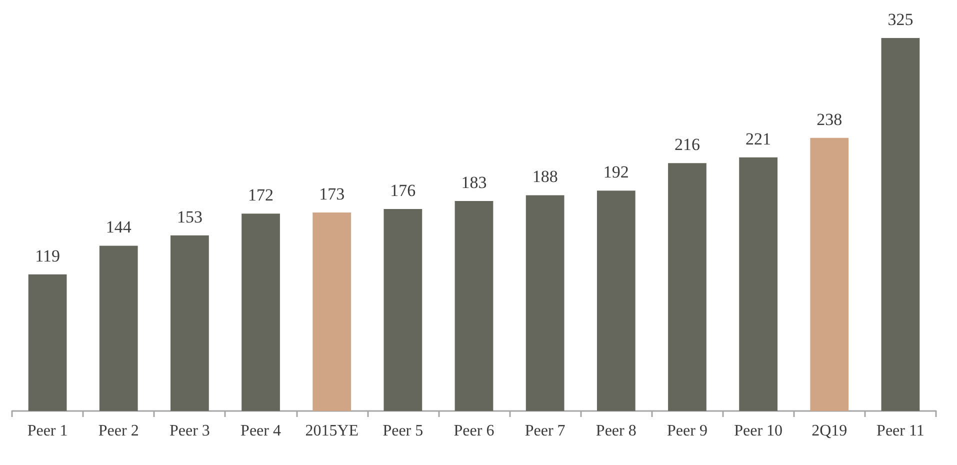  I want to click on data-label: 238, so click(829, 119).